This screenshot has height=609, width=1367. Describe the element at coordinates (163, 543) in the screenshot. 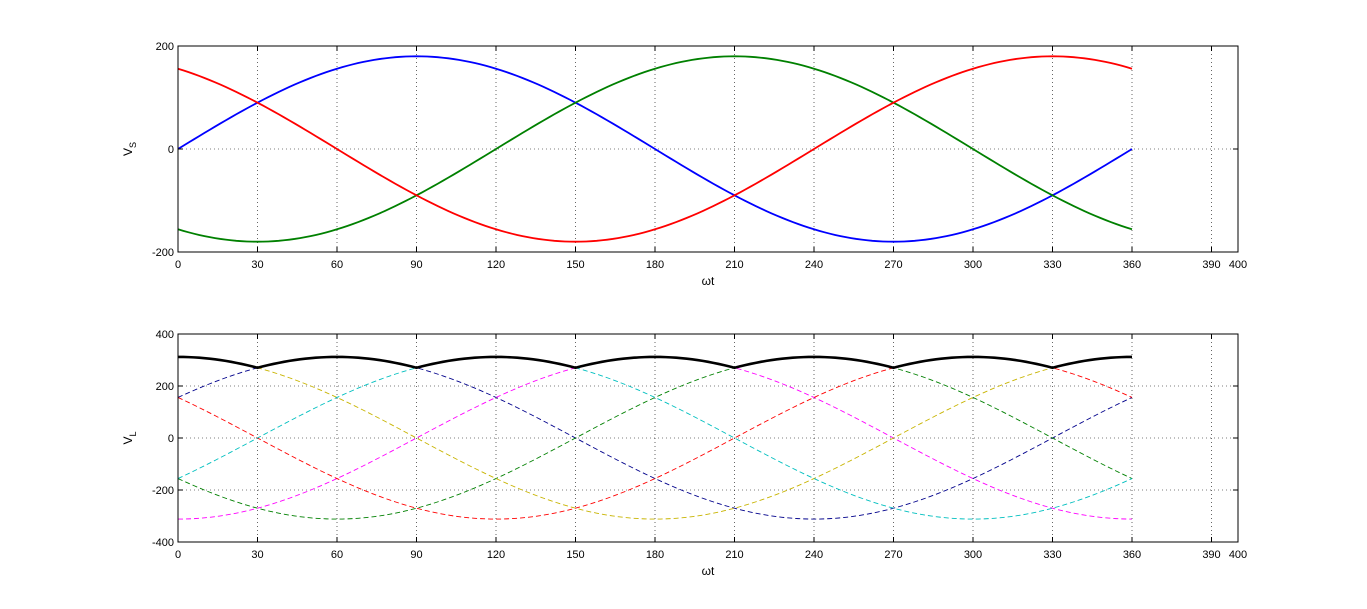

I see `y-tick-label: -400` at that location.